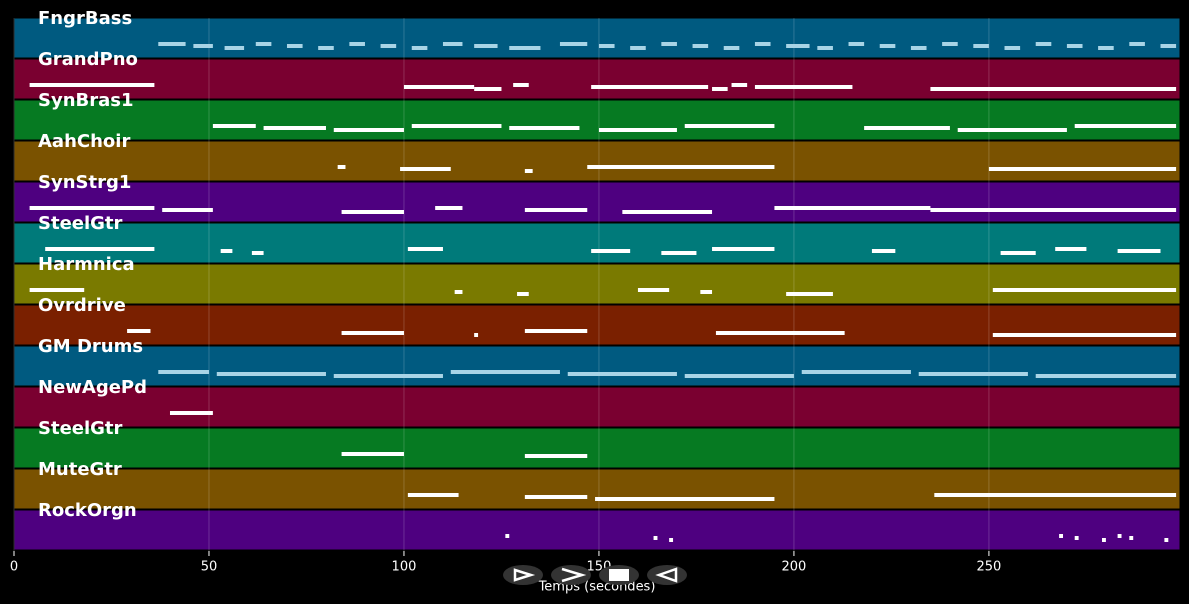  Describe the element at coordinates (84, 141) in the screenshot. I see `track-label: AahChoir` at that location.